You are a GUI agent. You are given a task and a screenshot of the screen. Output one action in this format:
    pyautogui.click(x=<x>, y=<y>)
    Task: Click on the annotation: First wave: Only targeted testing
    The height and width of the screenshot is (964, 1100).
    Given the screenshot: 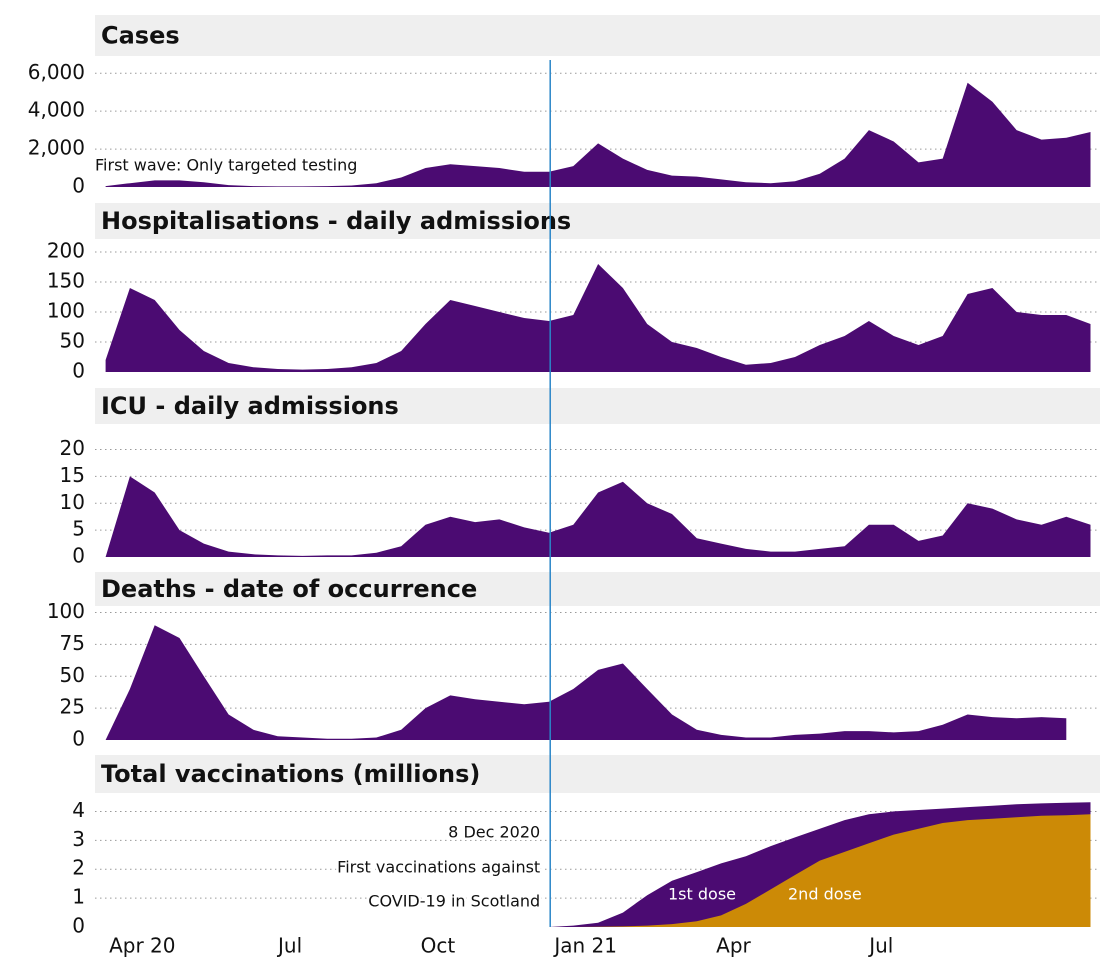 What is the action you would take?
    pyautogui.click(x=226, y=165)
    